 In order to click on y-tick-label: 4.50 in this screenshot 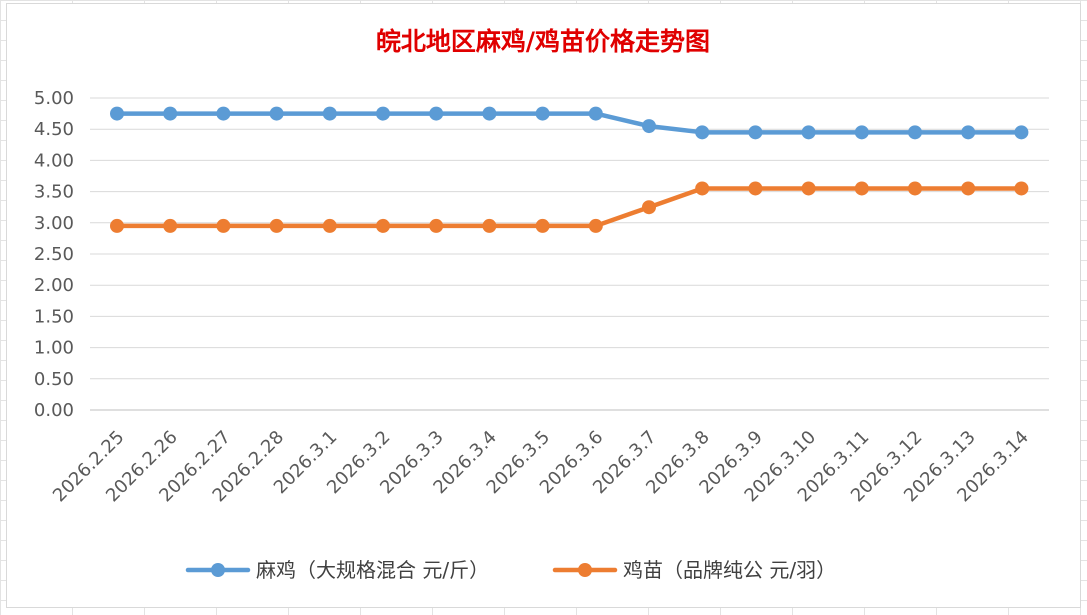, I will do `click(54, 129)`.